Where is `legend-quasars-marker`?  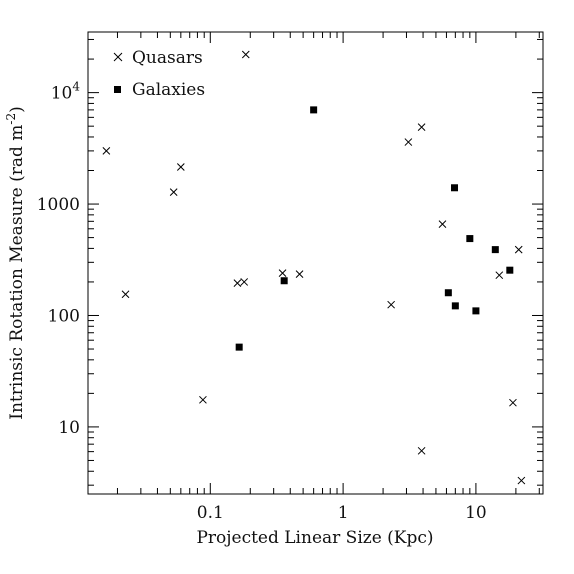
legend-quasars-marker is located at coordinates (118, 57).